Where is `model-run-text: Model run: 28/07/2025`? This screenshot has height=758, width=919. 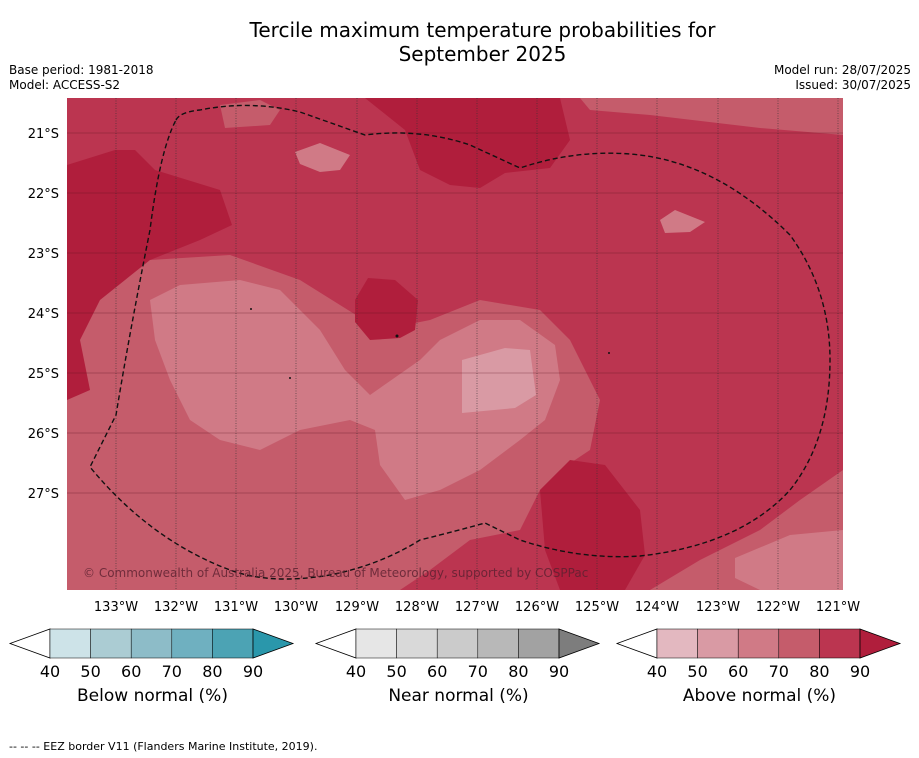 model-run-text: Model run: 28/07/2025 is located at coordinates (842, 70).